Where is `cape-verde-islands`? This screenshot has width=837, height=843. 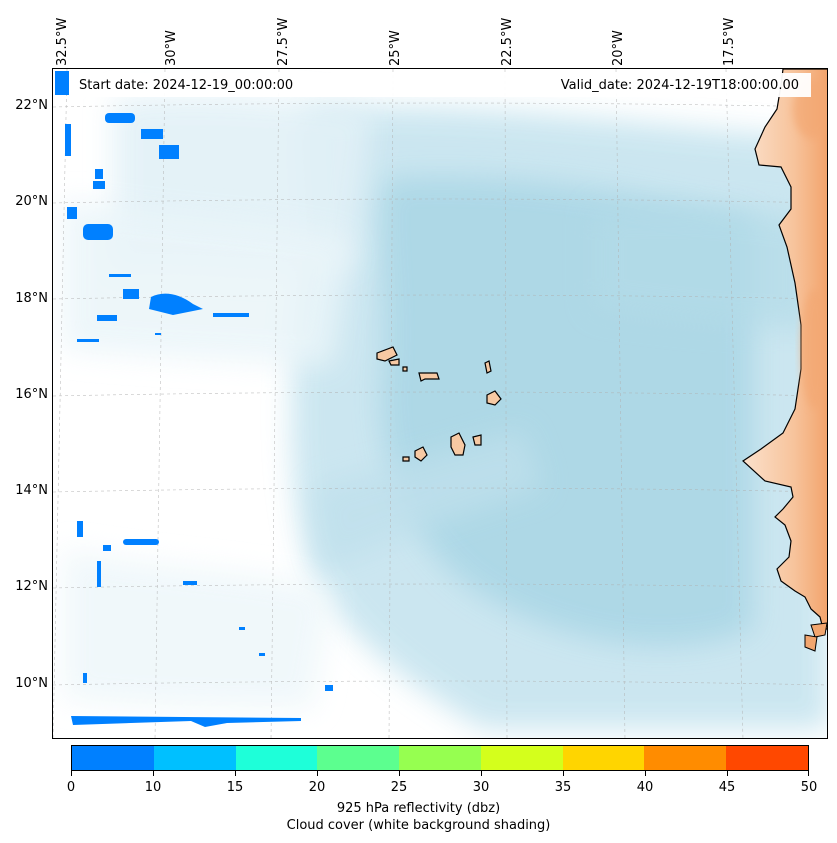
cape-verde-islands is located at coordinates (439, 404).